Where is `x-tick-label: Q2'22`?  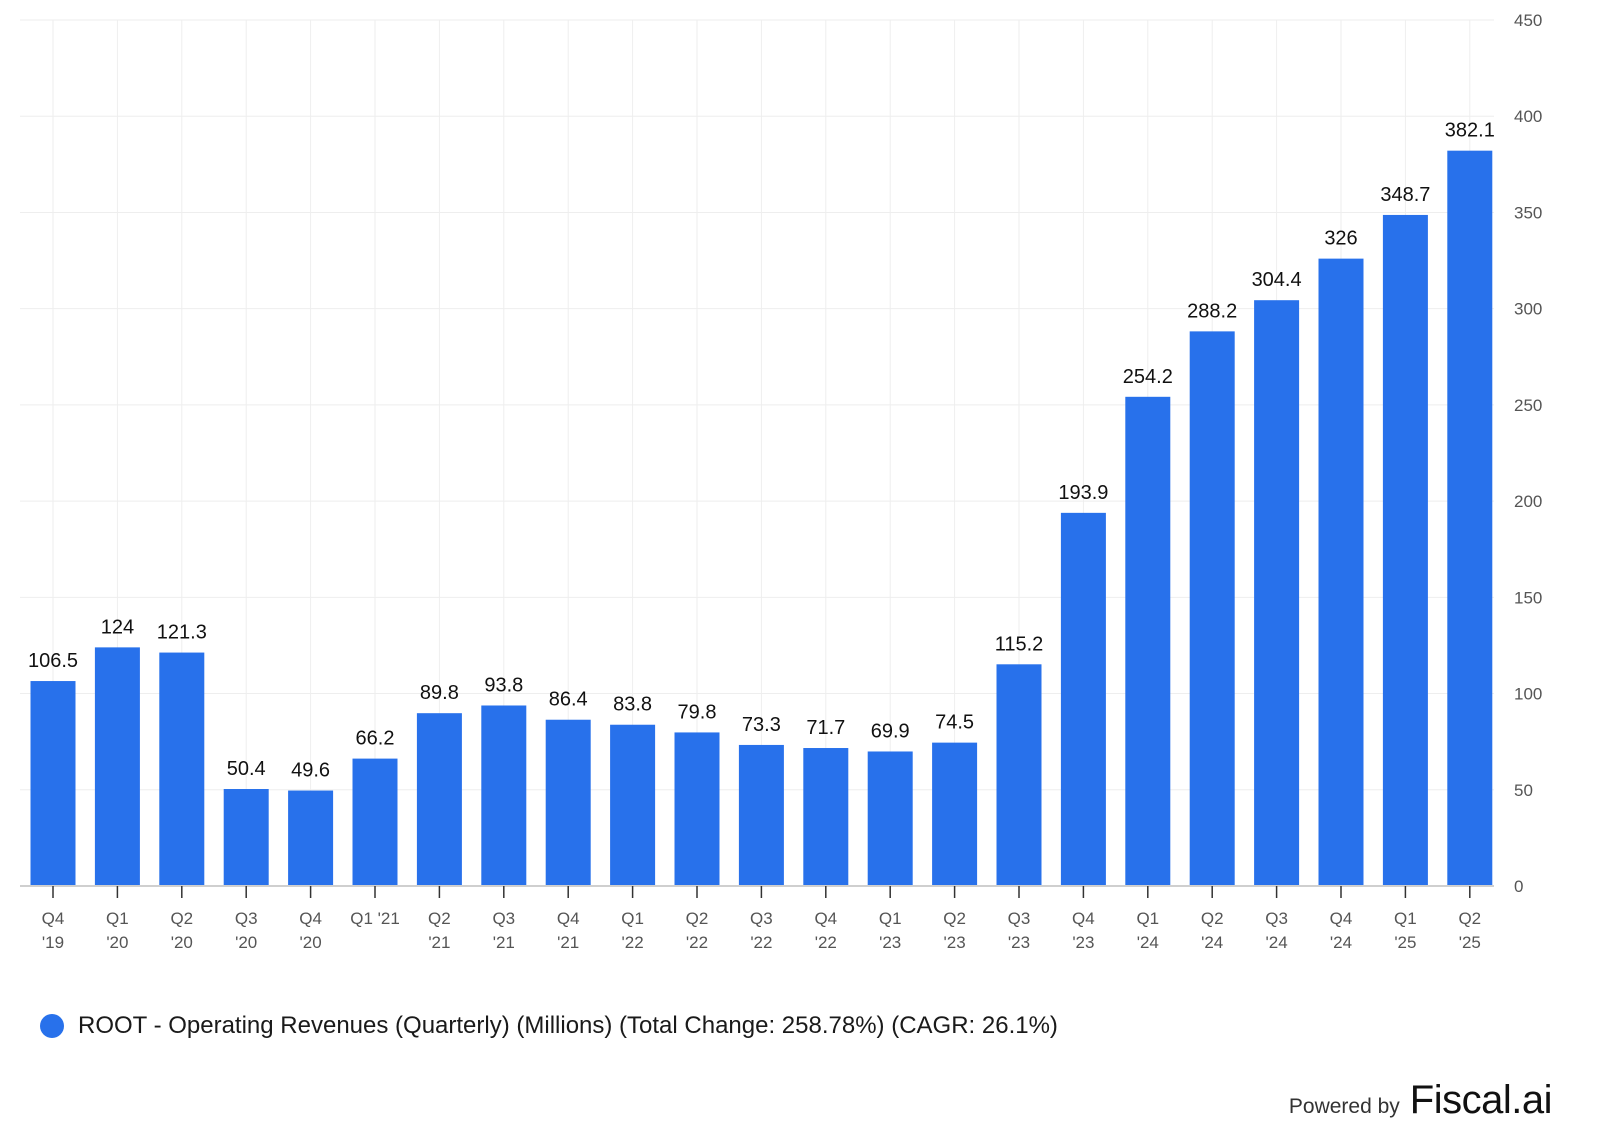
x-tick-label: Q2'22 is located at coordinates (697, 930).